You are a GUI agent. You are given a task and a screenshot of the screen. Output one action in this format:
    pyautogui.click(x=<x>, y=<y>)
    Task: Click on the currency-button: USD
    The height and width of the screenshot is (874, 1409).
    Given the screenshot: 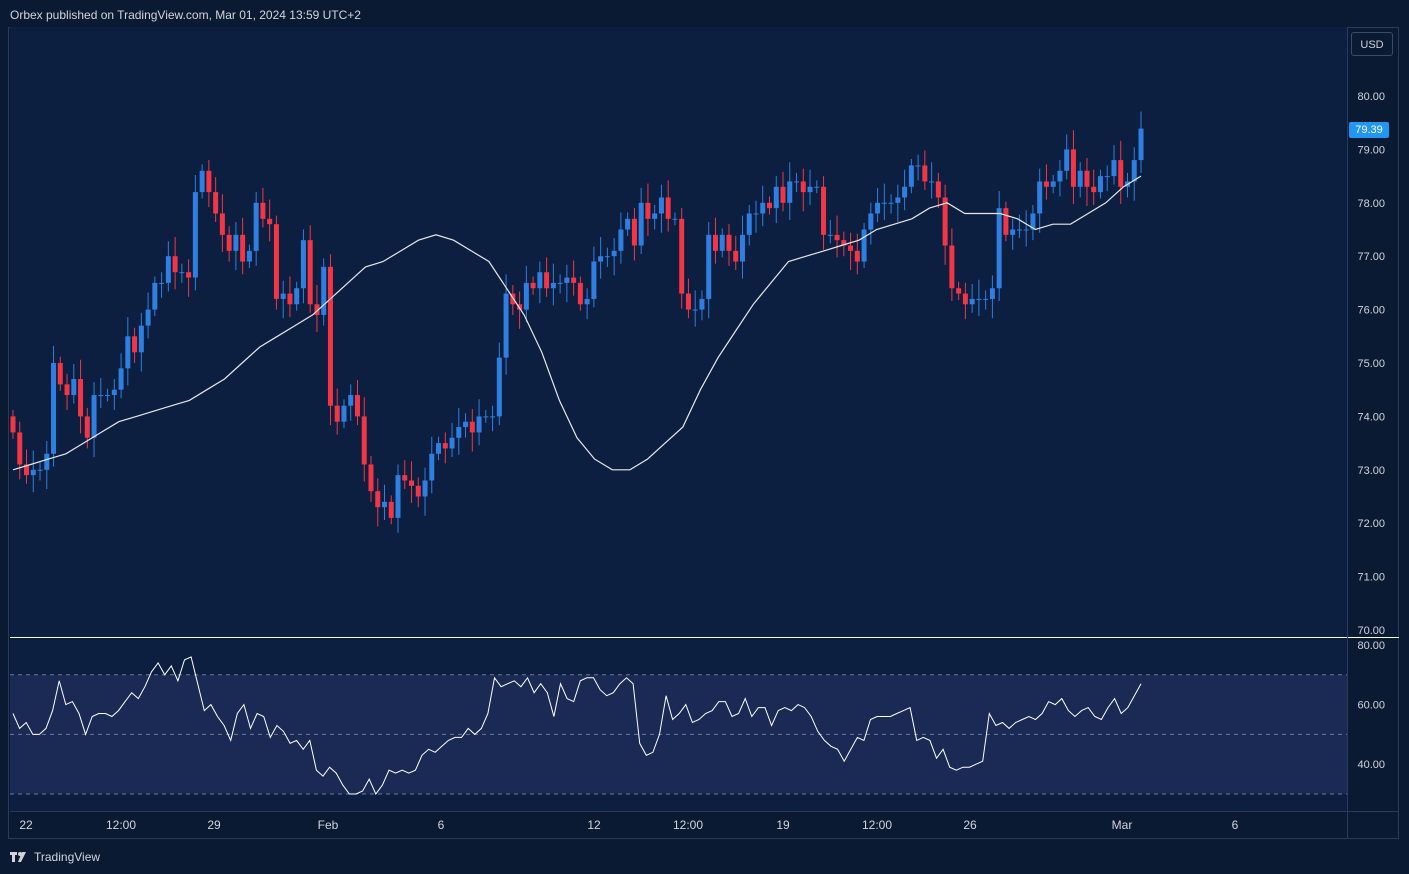 What is the action you would take?
    pyautogui.click(x=1372, y=44)
    